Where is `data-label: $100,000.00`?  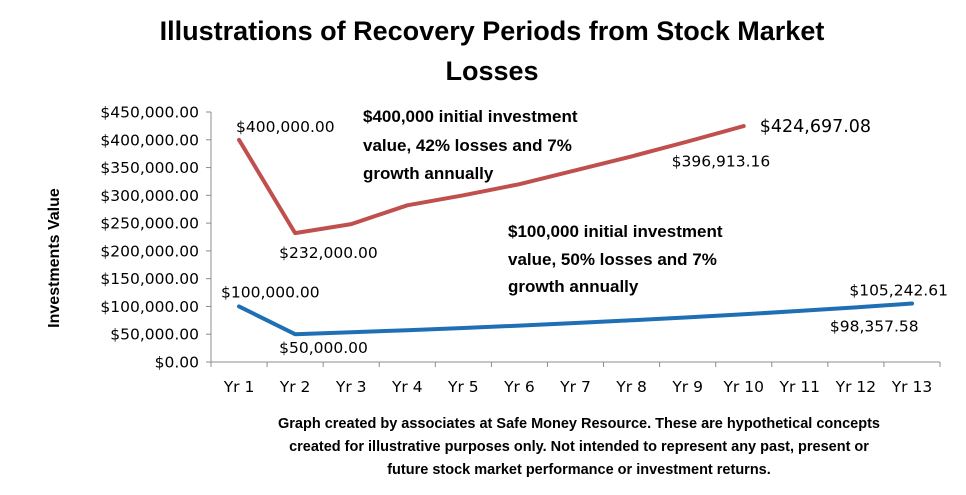 data-label: $100,000.00 is located at coordinates (270, 292).